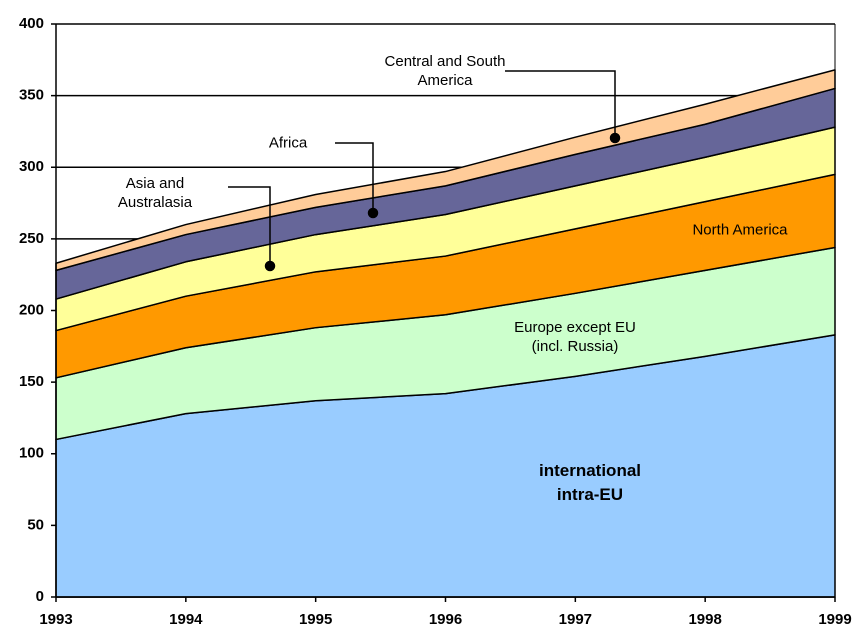 Image resolution: width=859 pixels, height=637 pixels. What do you see at coordinates (31, 166) in the screenshot?
I see `y-tick-label: 300` at bounding box center [31, 166].